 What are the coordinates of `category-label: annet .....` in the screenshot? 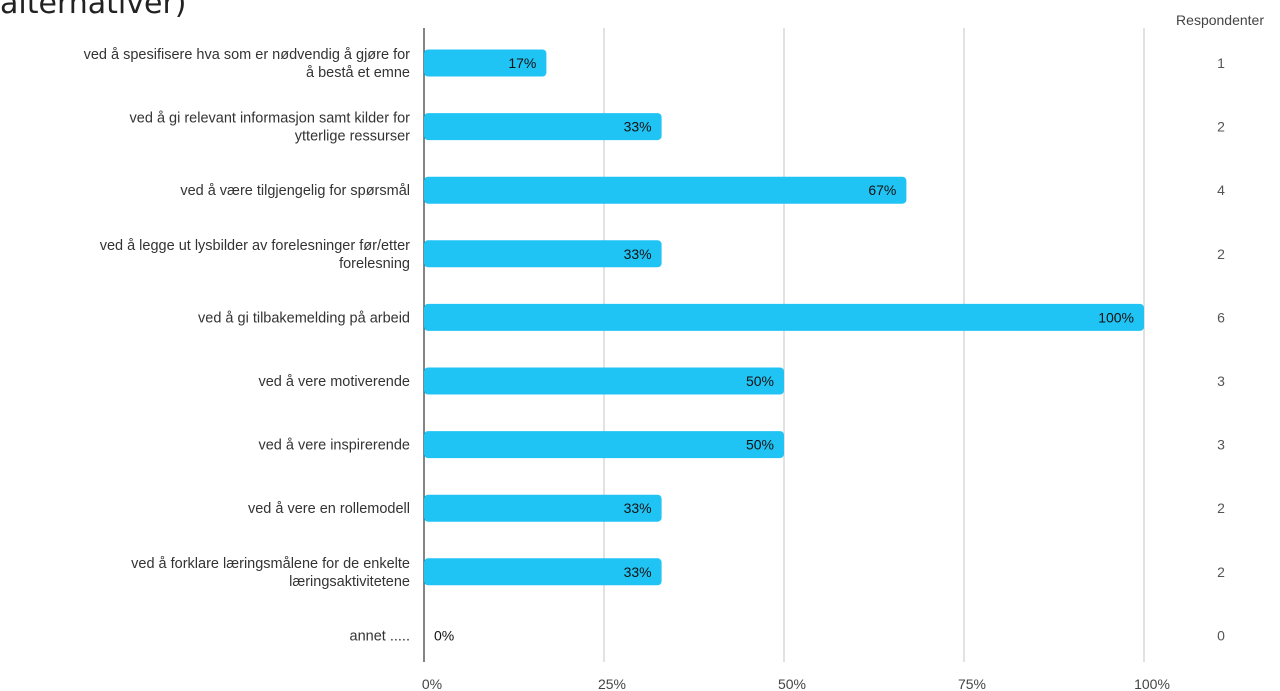 It's located at (380, 636).